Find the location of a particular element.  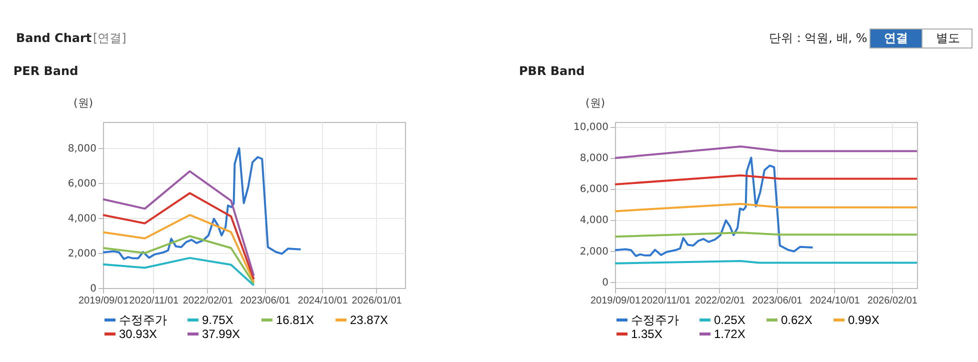

chart-title: PER Band is located at coordinates (45, 71).